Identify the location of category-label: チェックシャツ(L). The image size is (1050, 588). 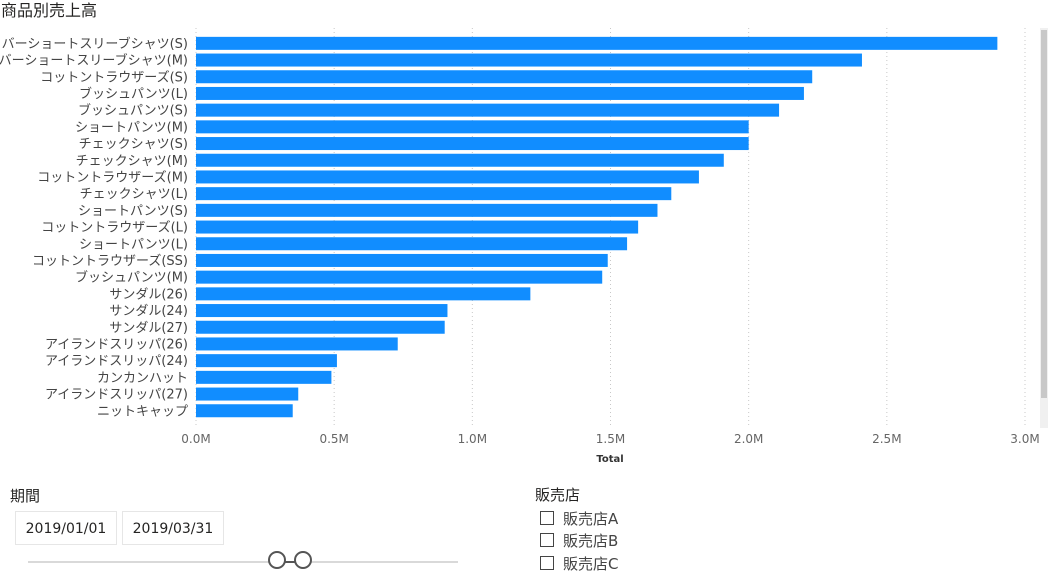
(134, 194).